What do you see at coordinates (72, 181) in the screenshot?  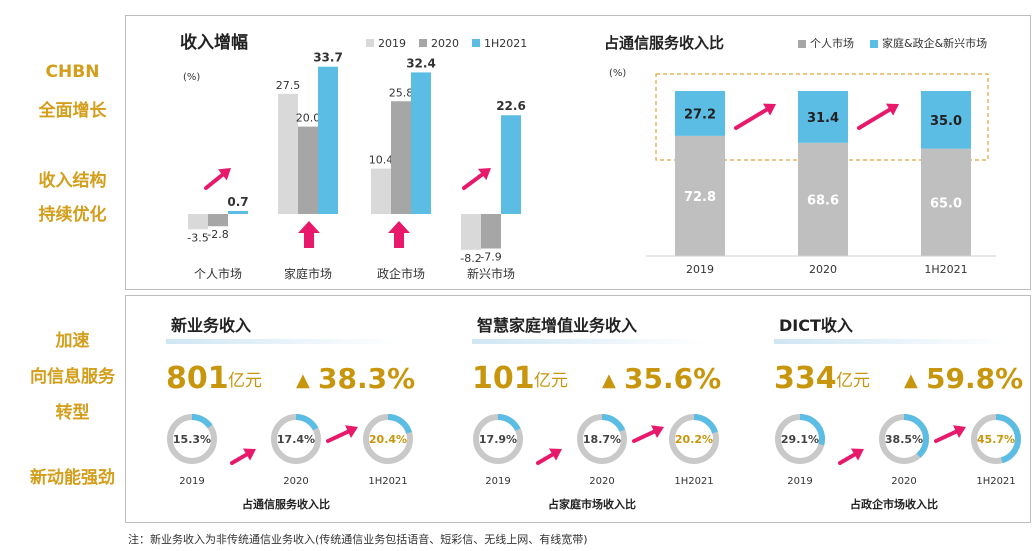 I see `sidebar-structure: 收入结构` at bounding box center [72, 181].